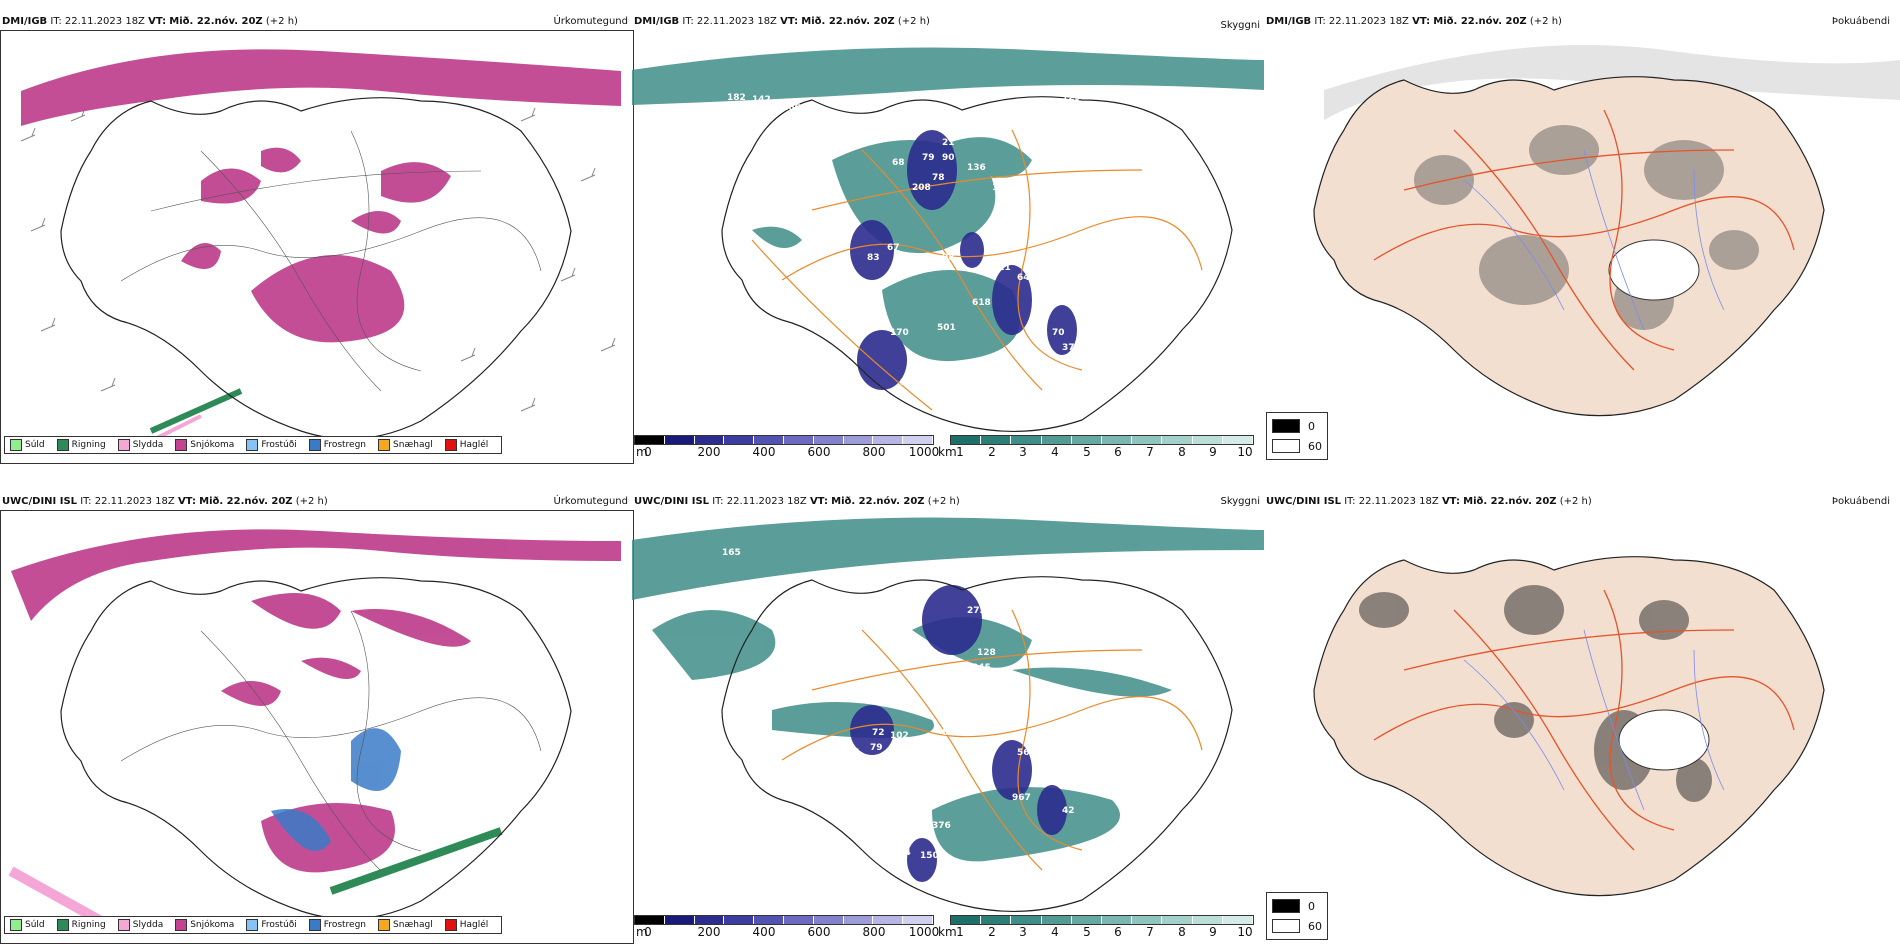  Describe the element at coordinates (764, 452) in the screenshot. I see `cbar-tick: 400` at that location.